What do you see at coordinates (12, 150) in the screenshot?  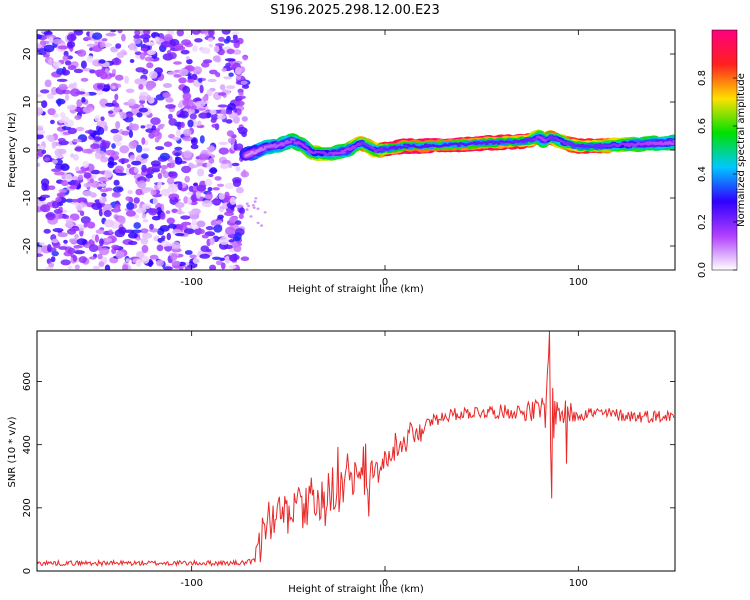 I see `spectrogram-y-label: Frequency (Hz)` at bounding box center [12, 150].